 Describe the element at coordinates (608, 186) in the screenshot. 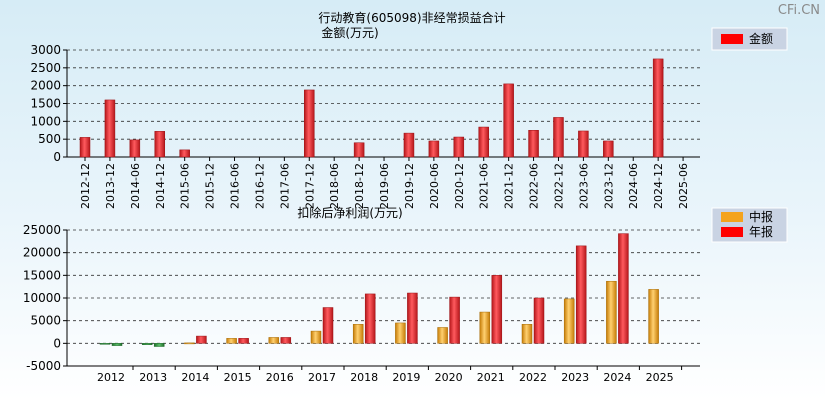

I see `x-tick-label: 2023-12` at that location.